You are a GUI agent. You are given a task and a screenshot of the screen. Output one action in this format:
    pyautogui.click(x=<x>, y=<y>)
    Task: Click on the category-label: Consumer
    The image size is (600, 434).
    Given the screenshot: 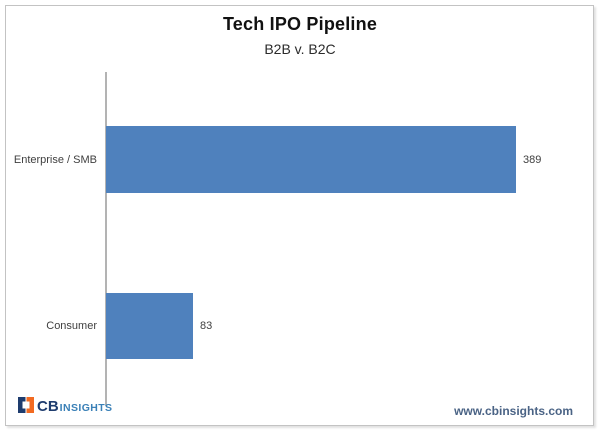 What is the action you would take?
    pyautogui.click(x=71, y=326)
    